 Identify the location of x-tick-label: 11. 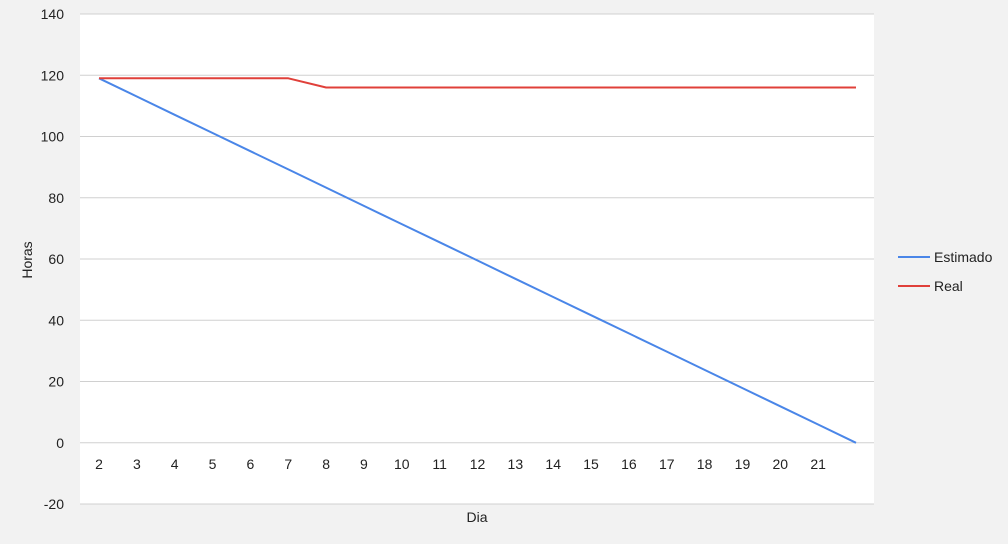
(439, 464).